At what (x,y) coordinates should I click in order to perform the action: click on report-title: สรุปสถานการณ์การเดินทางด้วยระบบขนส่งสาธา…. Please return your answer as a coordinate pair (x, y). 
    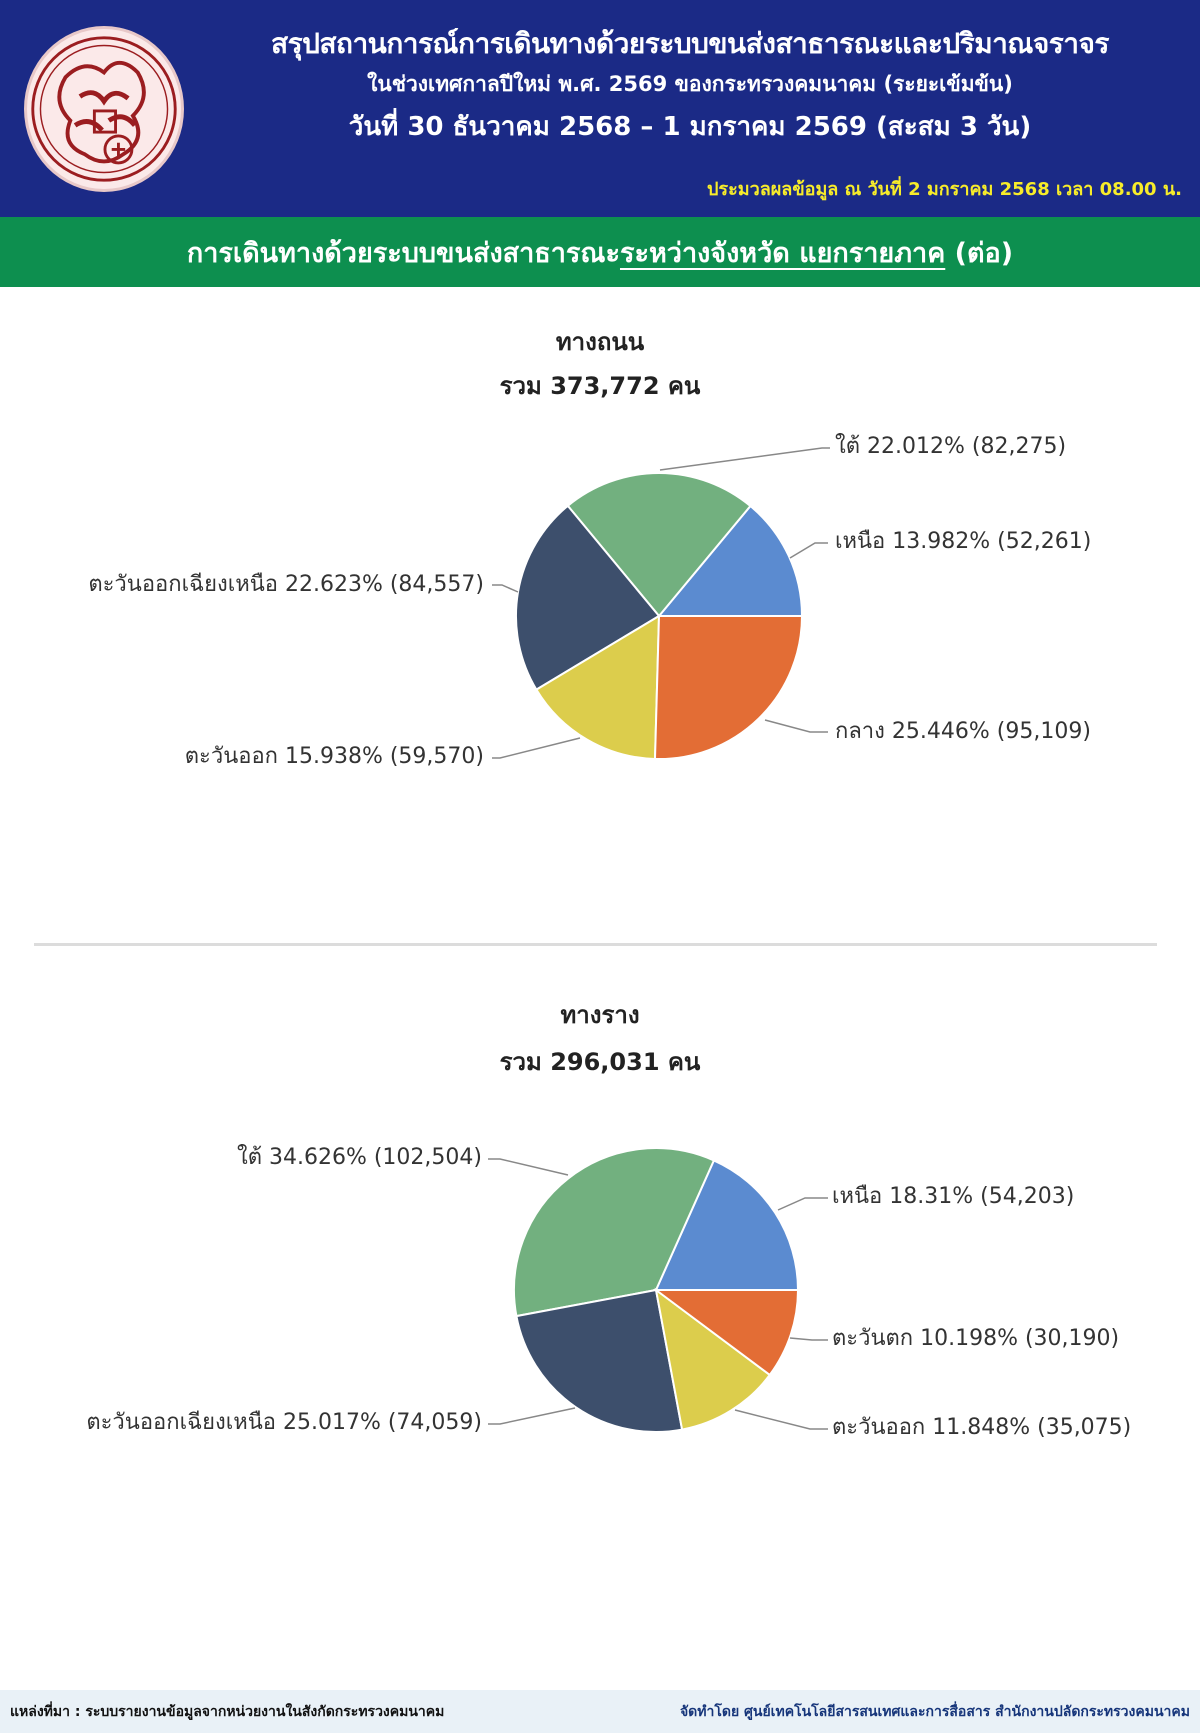
    Looking at the image, I should click on (690, 43).